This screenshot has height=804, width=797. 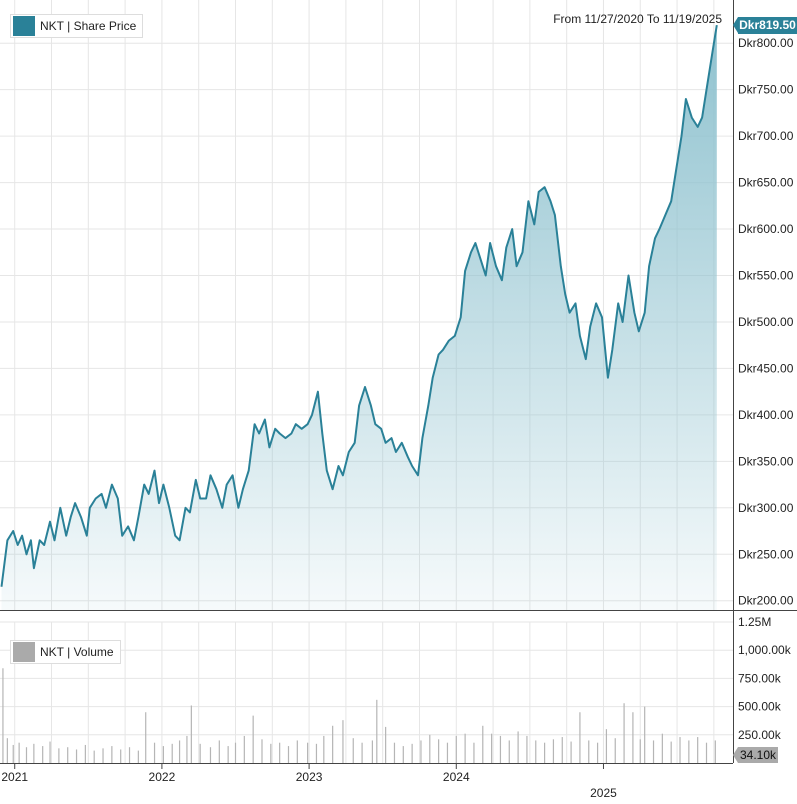 What do you see at coordinates (766, 368) in the screenshot?
I see `price-tick-label: Dkr450.00` at bounding box center [766, 368].